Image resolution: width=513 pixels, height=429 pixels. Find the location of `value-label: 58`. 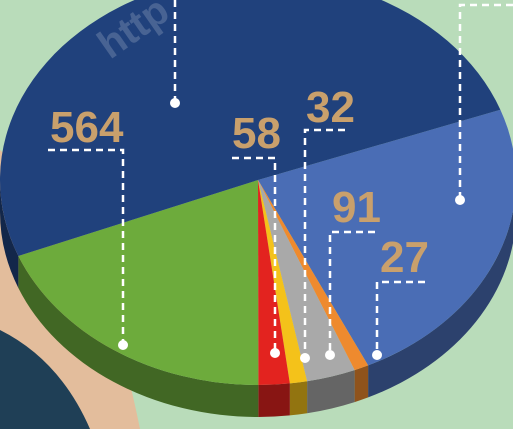

value-label: 58 is located at coordinates (256, 133).